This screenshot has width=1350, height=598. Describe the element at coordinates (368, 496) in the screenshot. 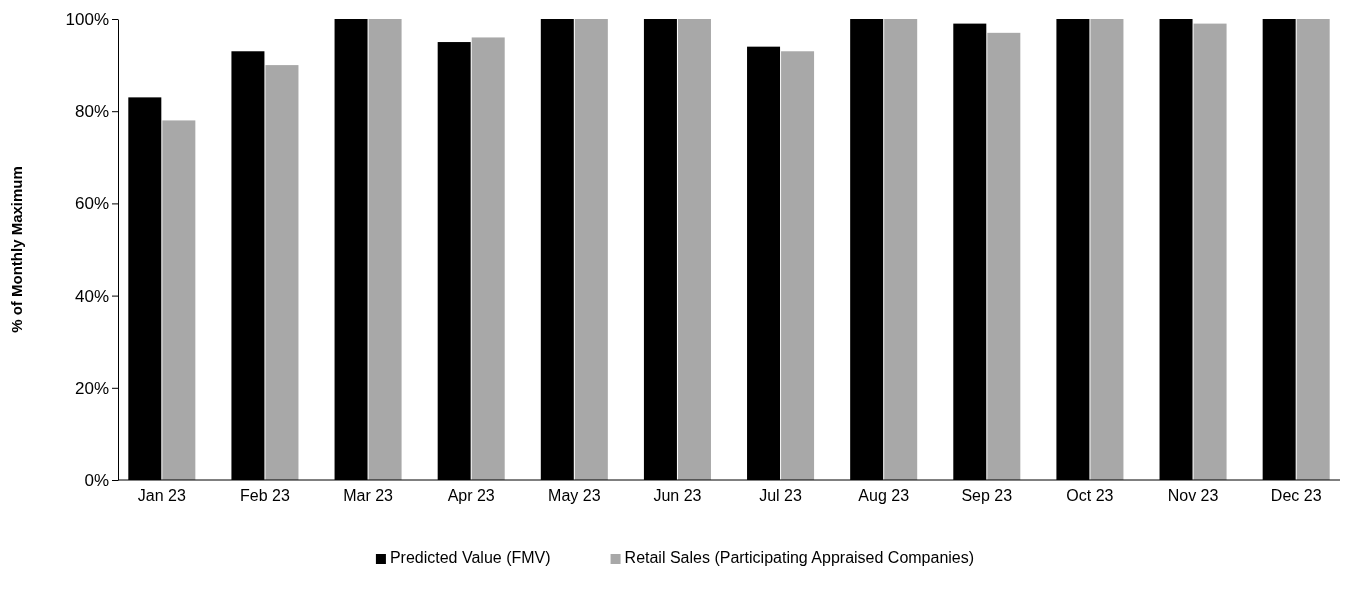

I see `x-tick-label: Mar 23` at that location.